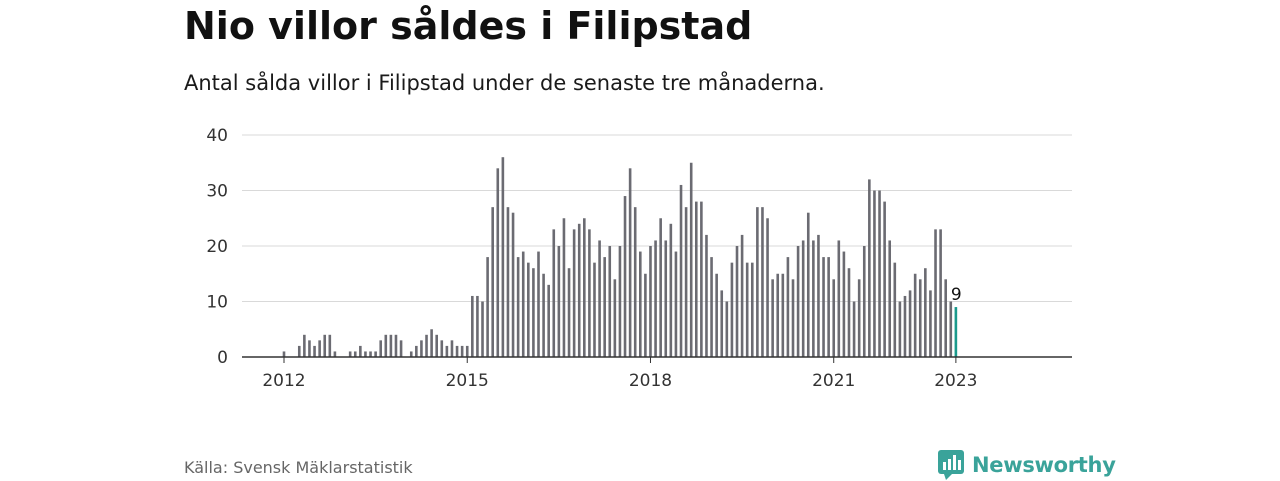 Image resolution: width=1280 pixels, height=481 pixels. What do you see at coordinates (217, 247) in the screenshot?
I see `y-tick-label: 20` at bounding box center [217, 247].